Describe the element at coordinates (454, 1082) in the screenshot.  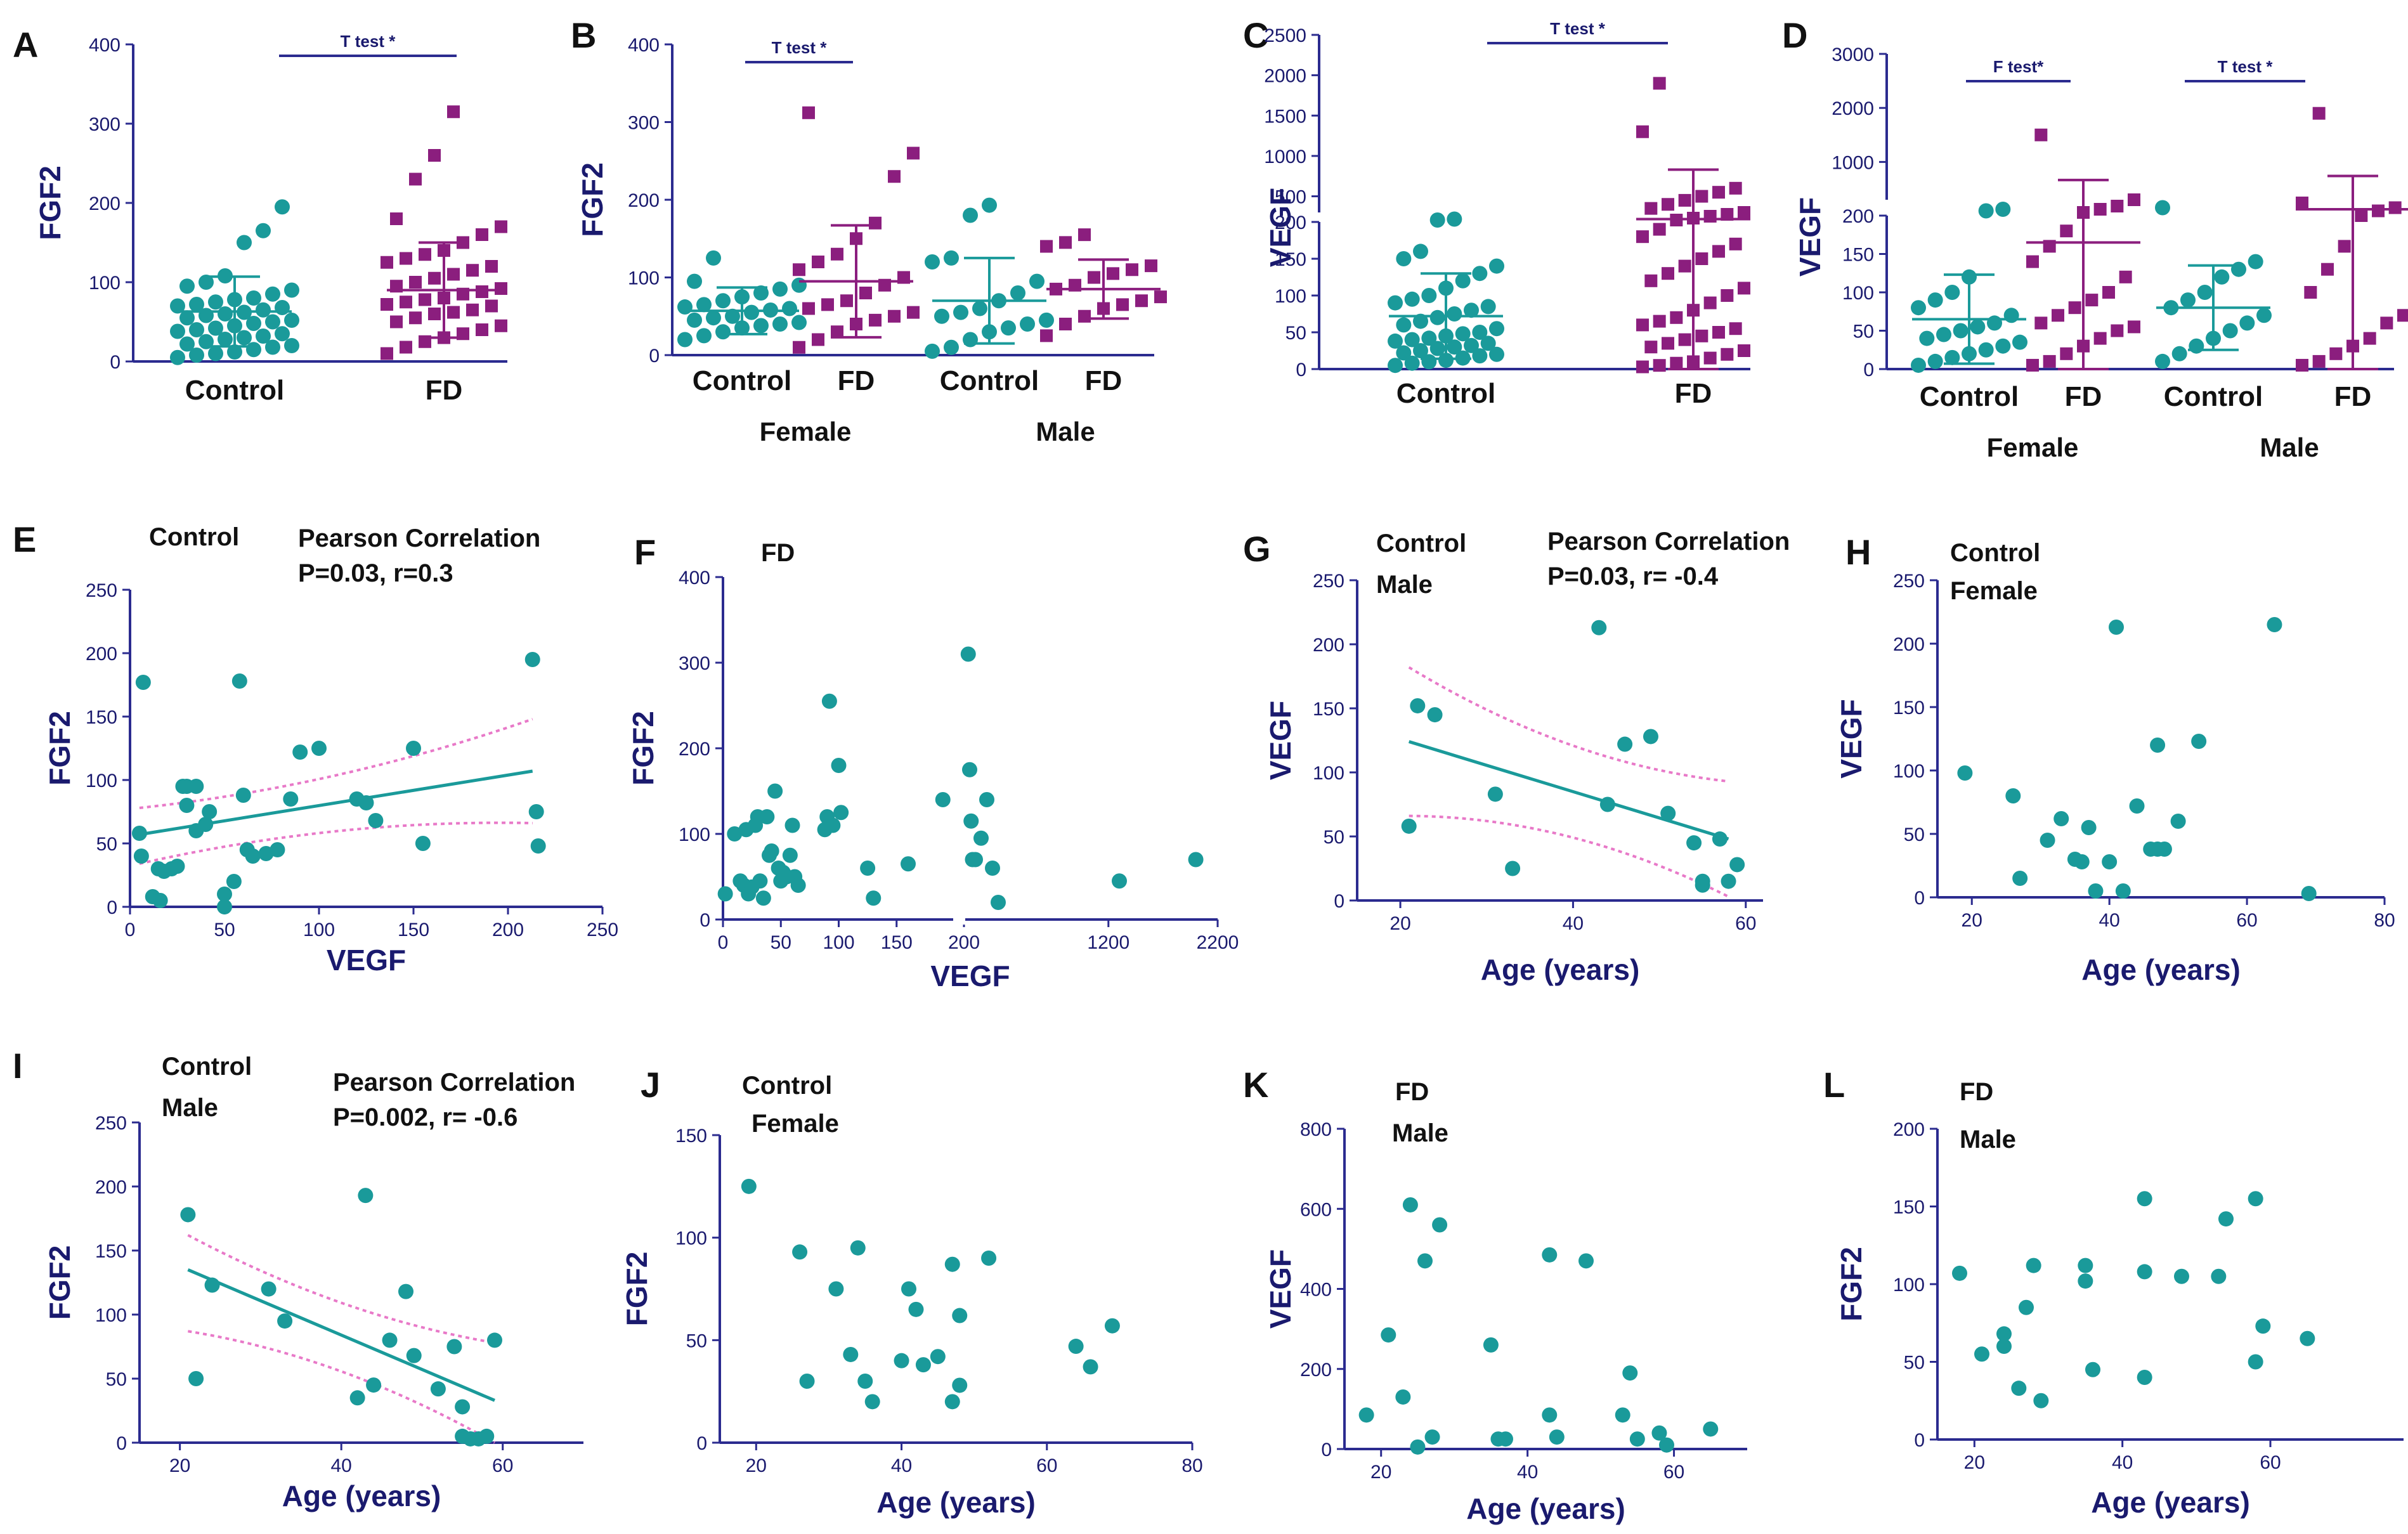
I see `panel-i-annotation: Pearson Correlation` at that location.